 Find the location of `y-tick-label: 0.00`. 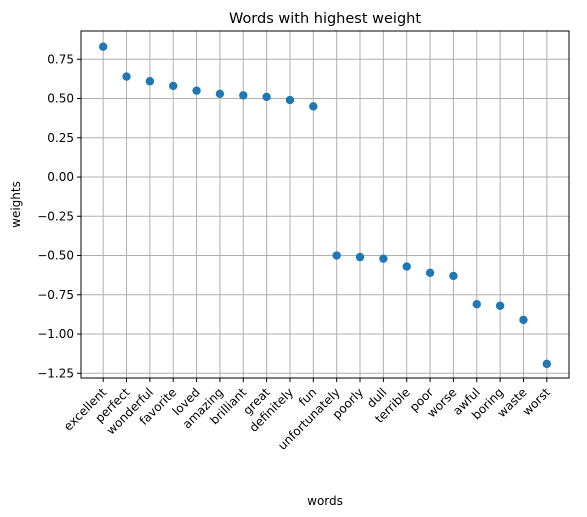

y-tick-label: 0.00 is located at coordinates (60, 177).